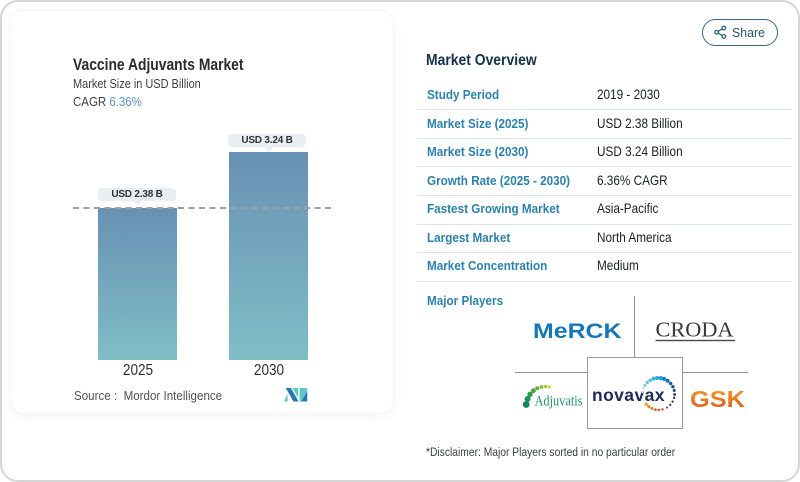 The width and height of the screenshot is (800, 482). I want to click on svg-text: Adjuvatis, so click(559, 402).